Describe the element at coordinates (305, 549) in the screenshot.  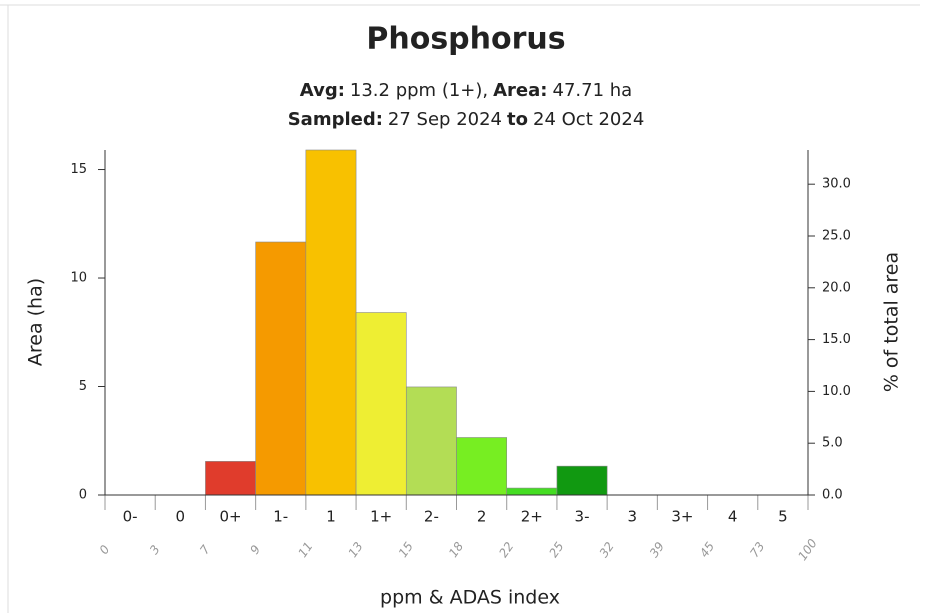
I see `edge-label: 11` at that location.